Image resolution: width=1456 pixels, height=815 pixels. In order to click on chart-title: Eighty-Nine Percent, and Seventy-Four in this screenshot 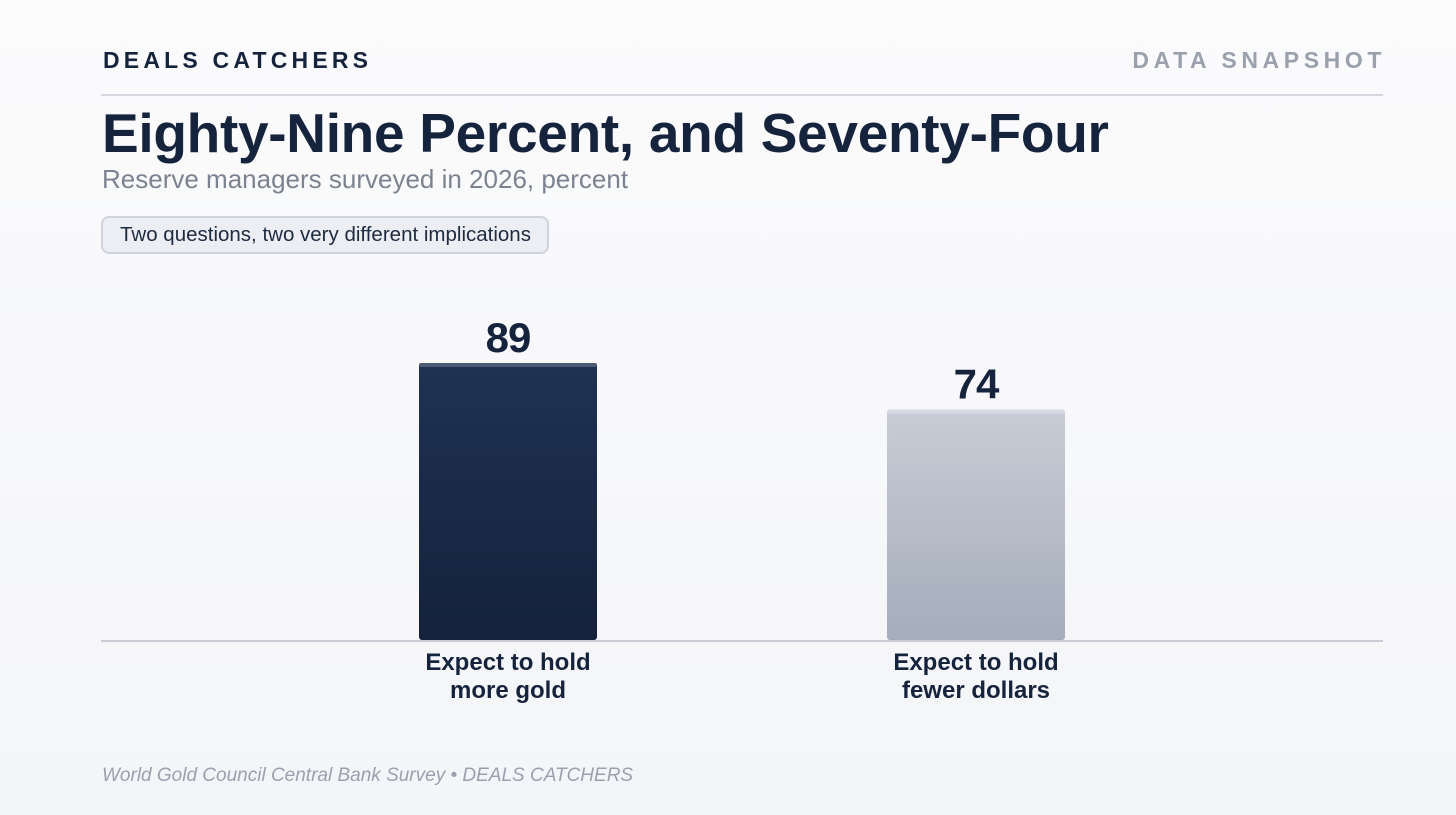, I will do `click(605, 133)`.